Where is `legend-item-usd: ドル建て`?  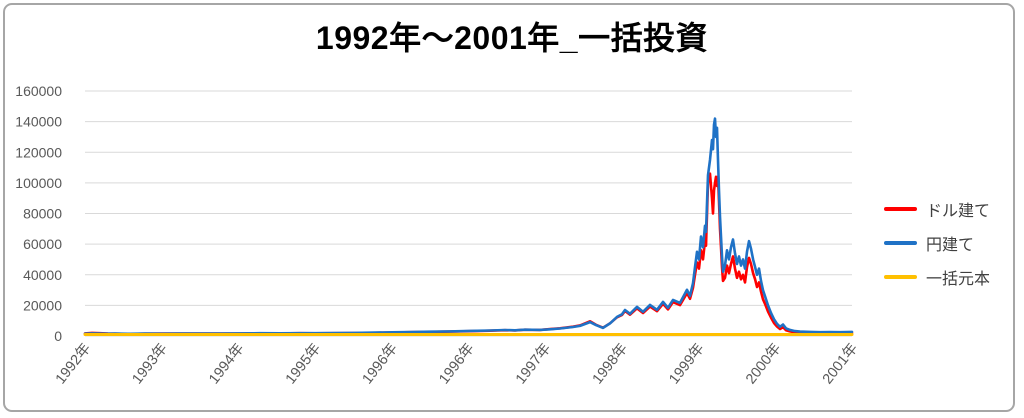 legend-item-usd: ドル建て is located at coordinates (937, 209).